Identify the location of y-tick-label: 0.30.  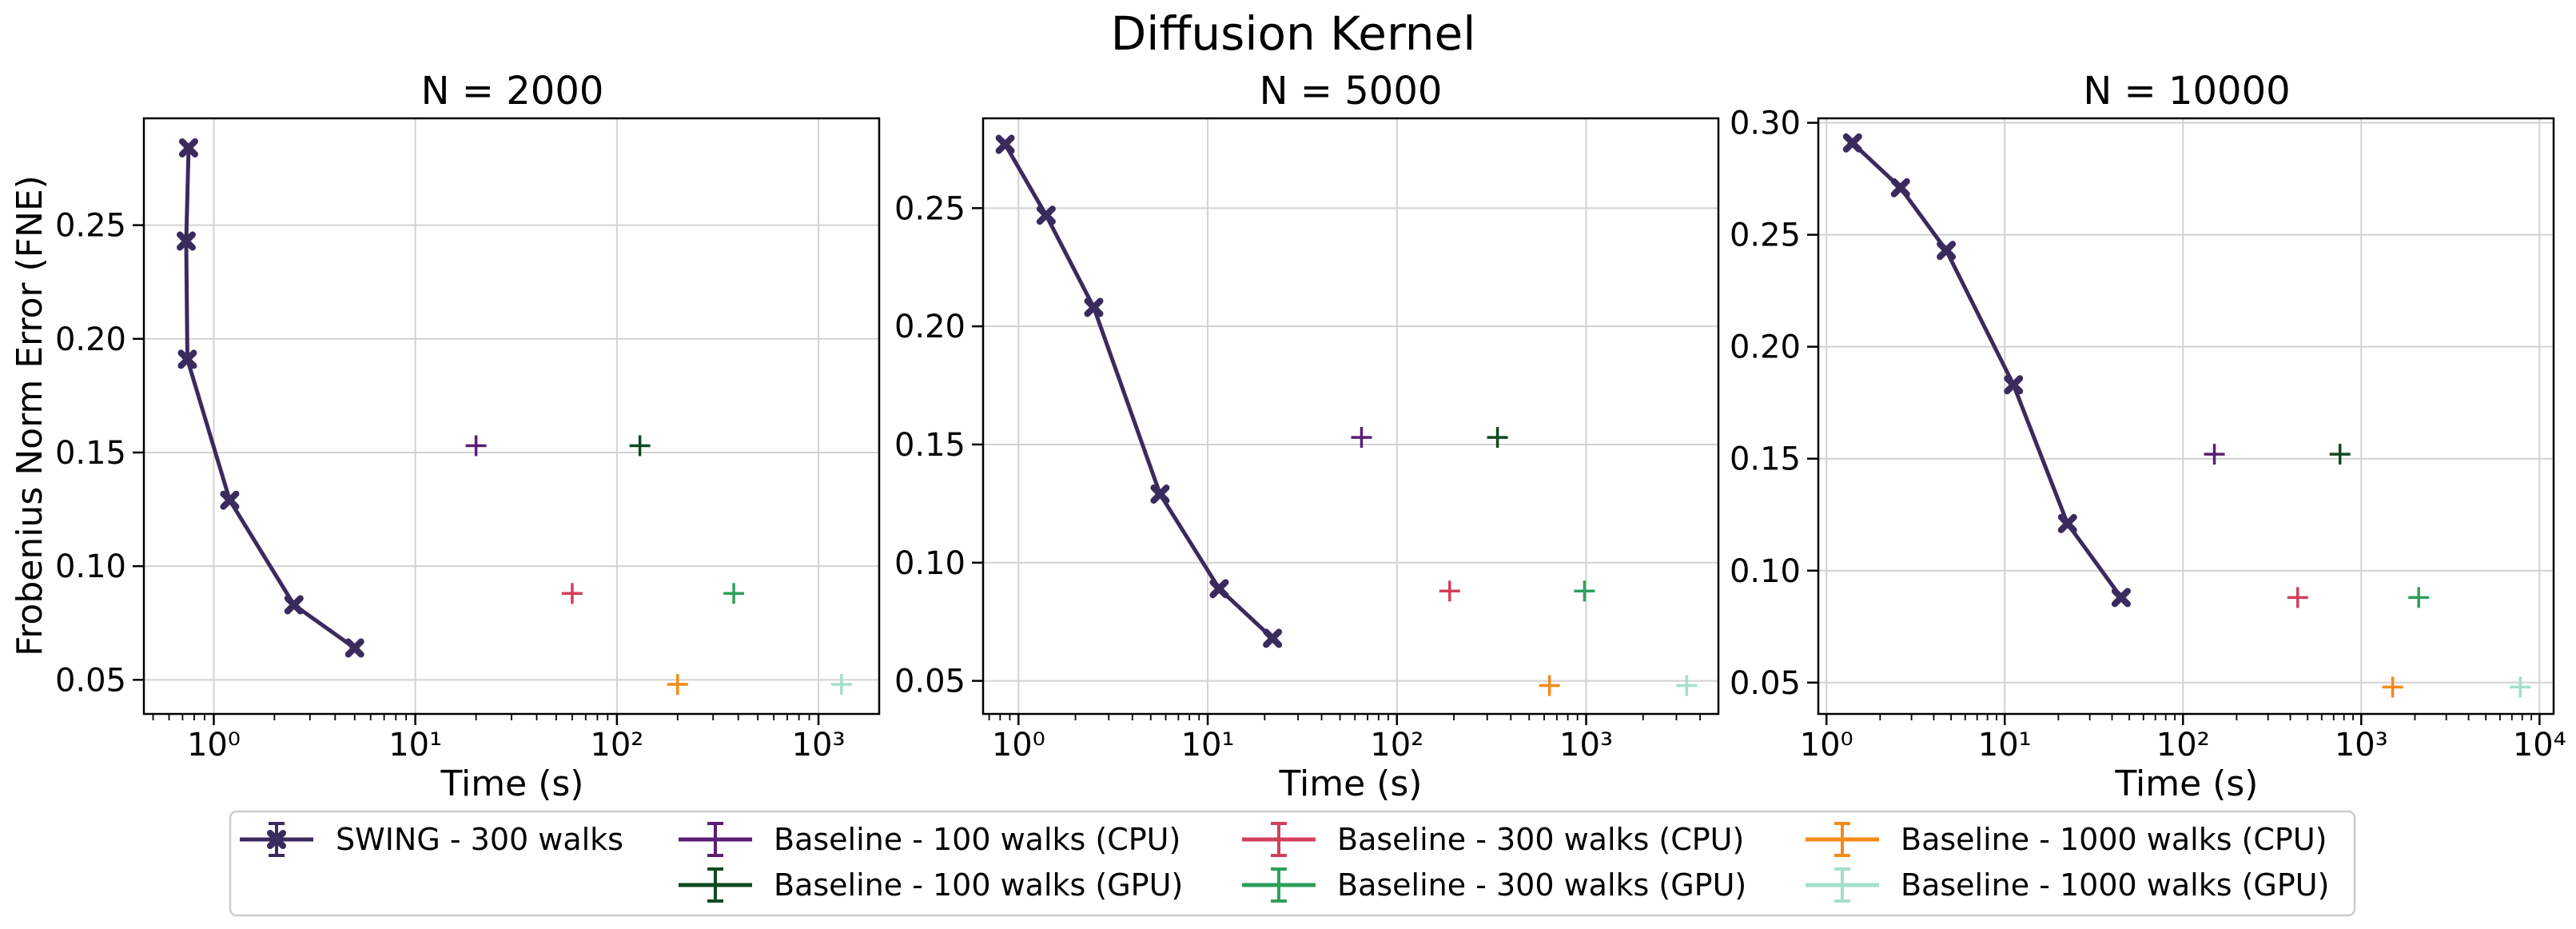
(1766, 124).